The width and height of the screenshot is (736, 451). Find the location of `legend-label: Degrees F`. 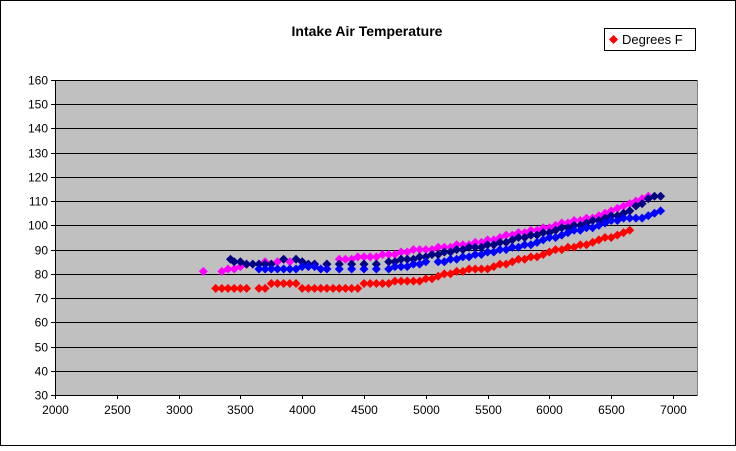

legend-label: Degrees F is located at coordinates (652, 39).